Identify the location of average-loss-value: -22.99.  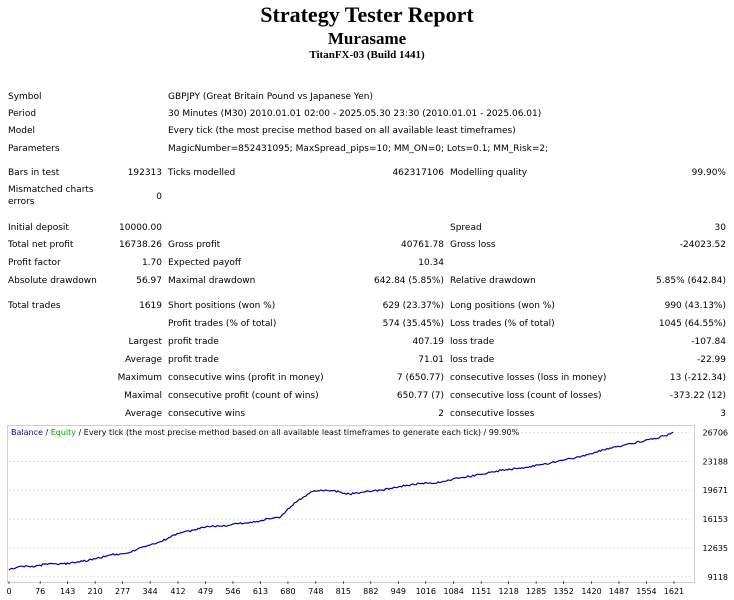
(711, 360).